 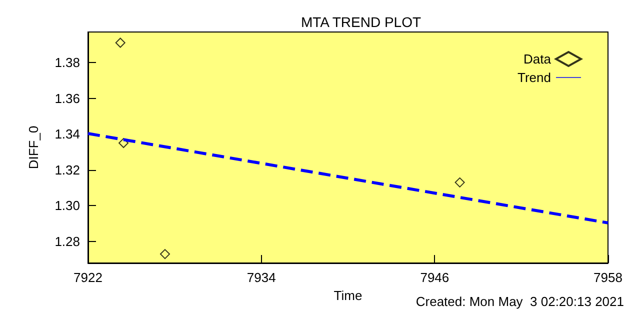 What do you see at coordinates (88, 277) in the screenshot?
I see `x-tick-label: 7922` at bounding box center [88, 277].